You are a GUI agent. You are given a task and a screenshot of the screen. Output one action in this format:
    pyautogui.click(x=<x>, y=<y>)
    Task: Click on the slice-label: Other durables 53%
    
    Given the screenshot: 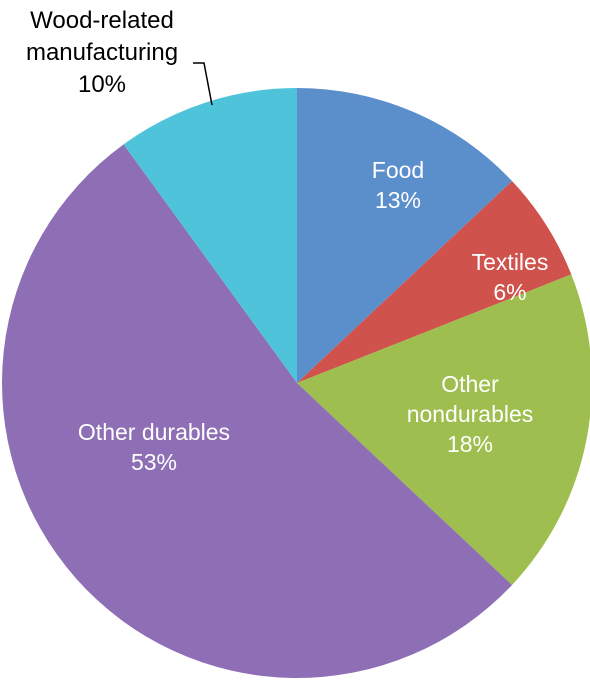 What is the action you would take?
    pyautogui.click(x=154, y=447)
    